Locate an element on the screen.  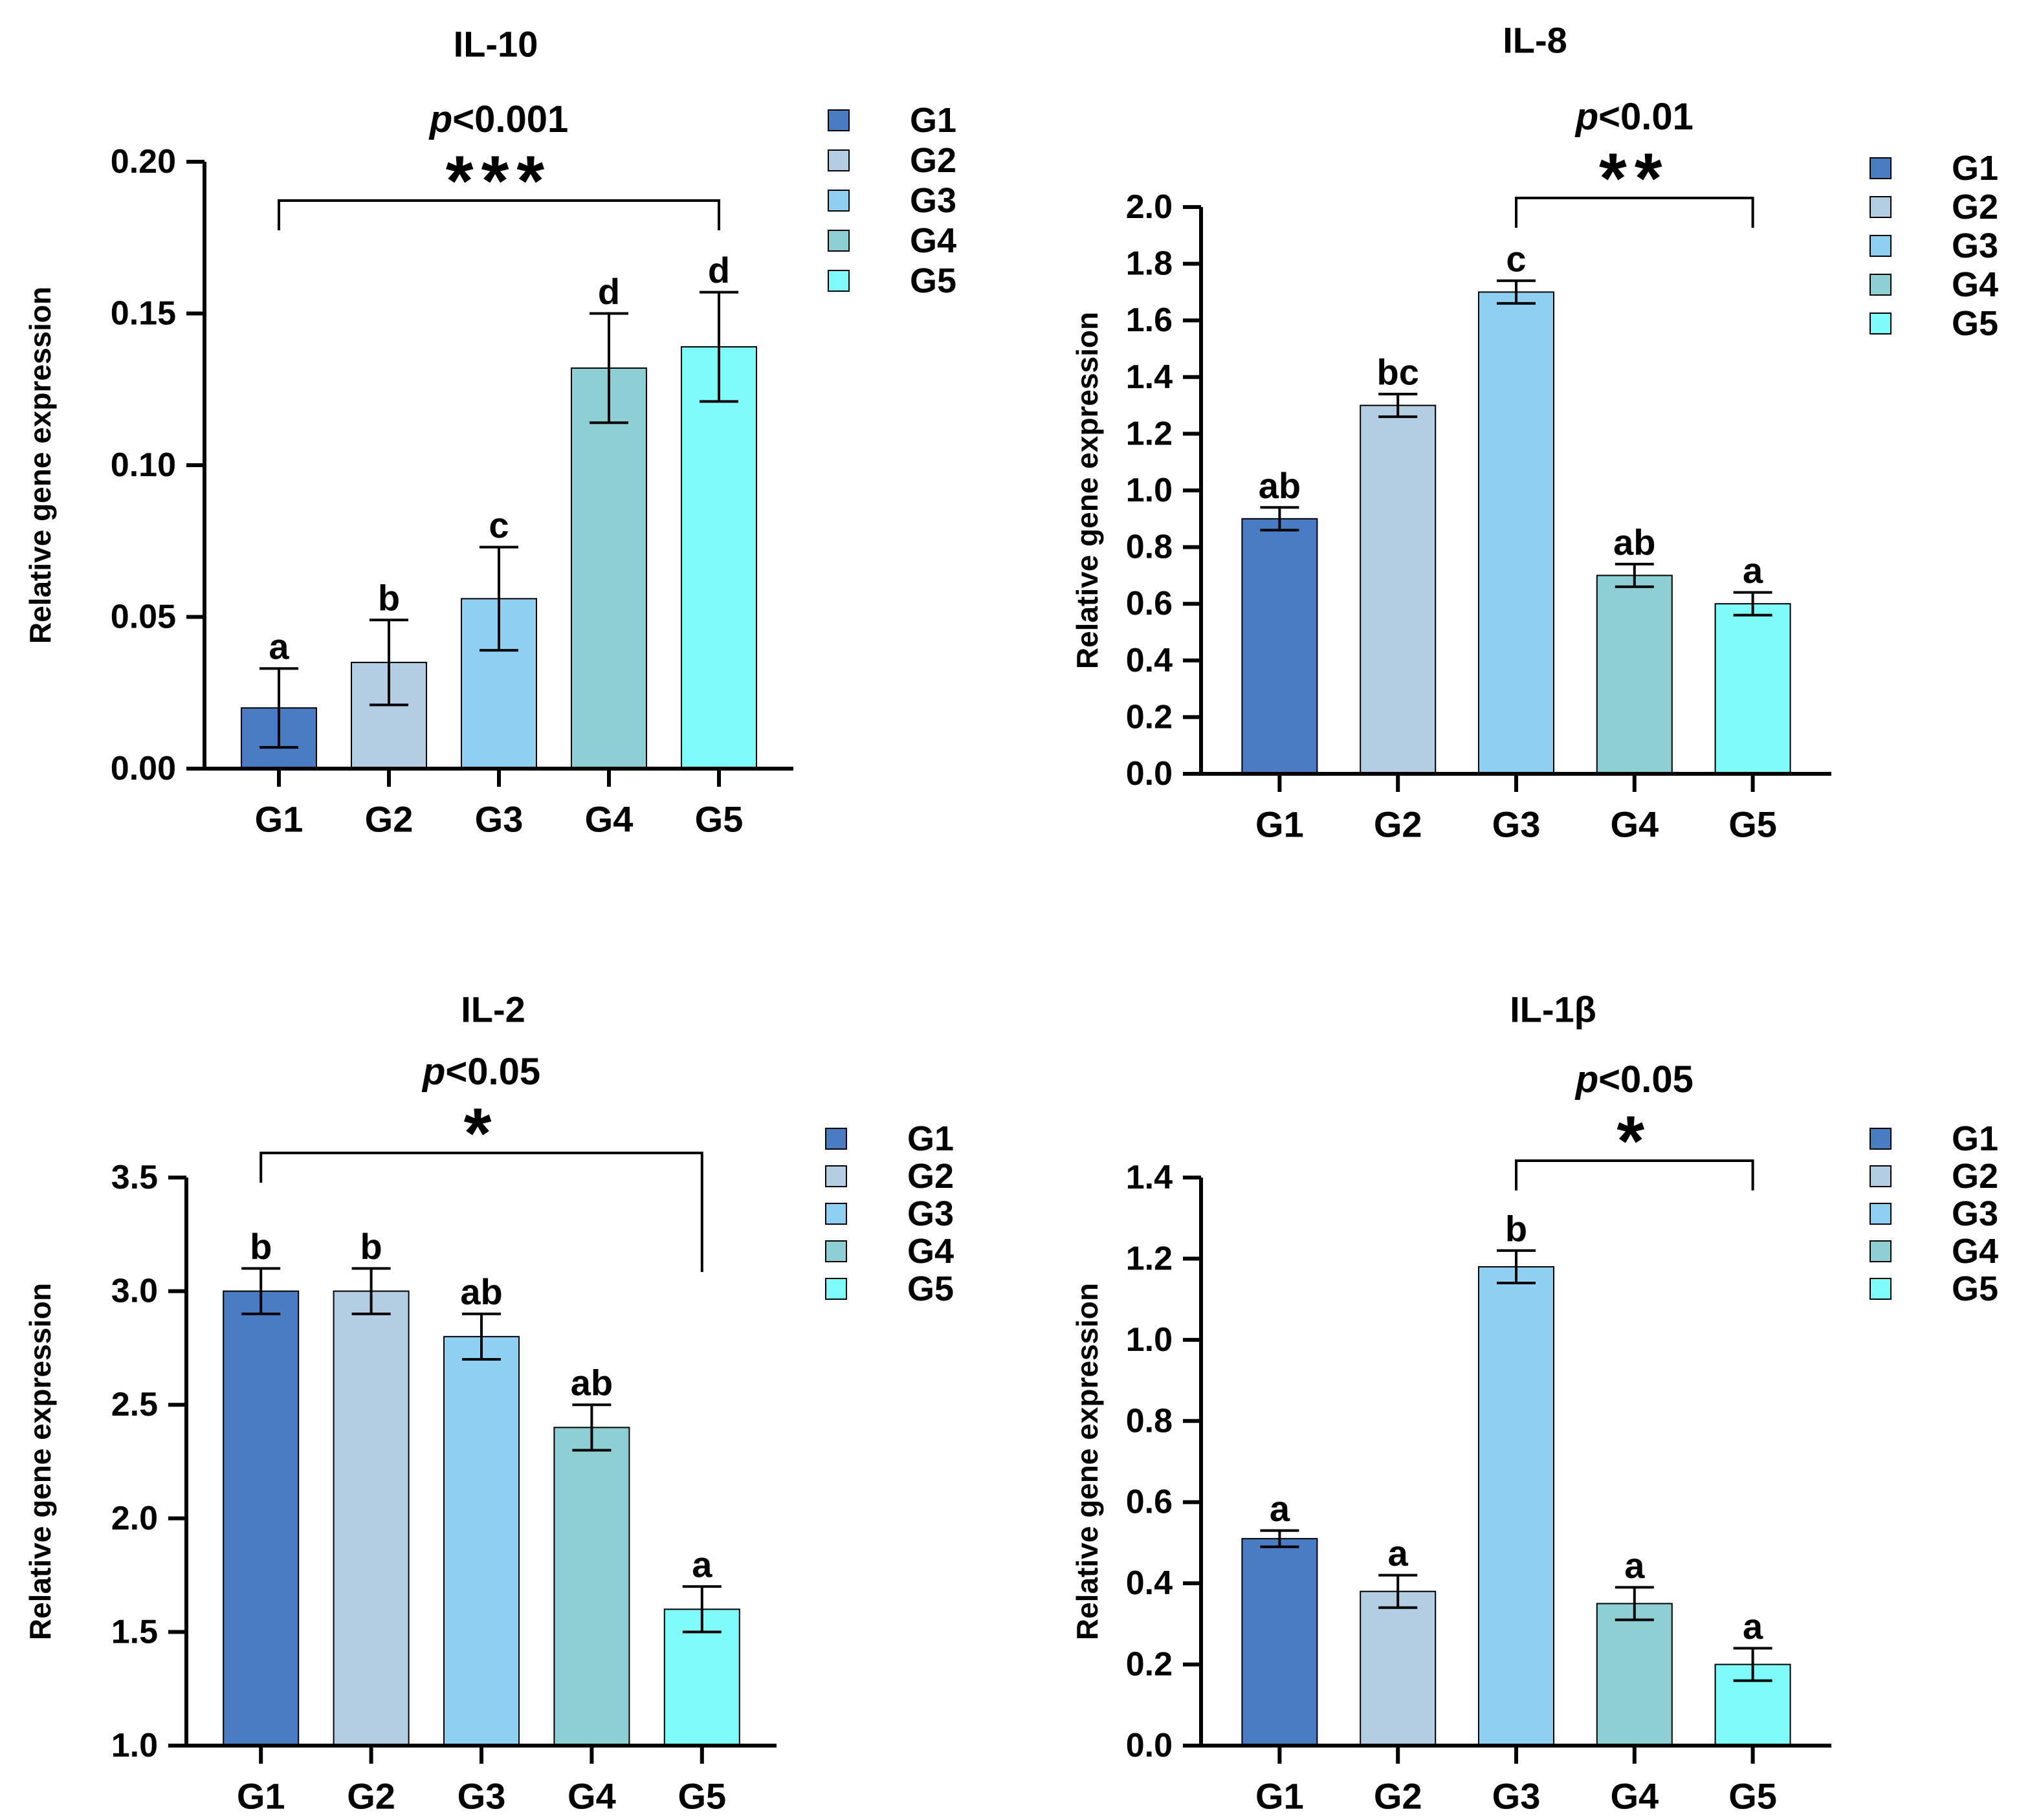
p-value-label: p<0.001 is located at coordinates (498, 119).